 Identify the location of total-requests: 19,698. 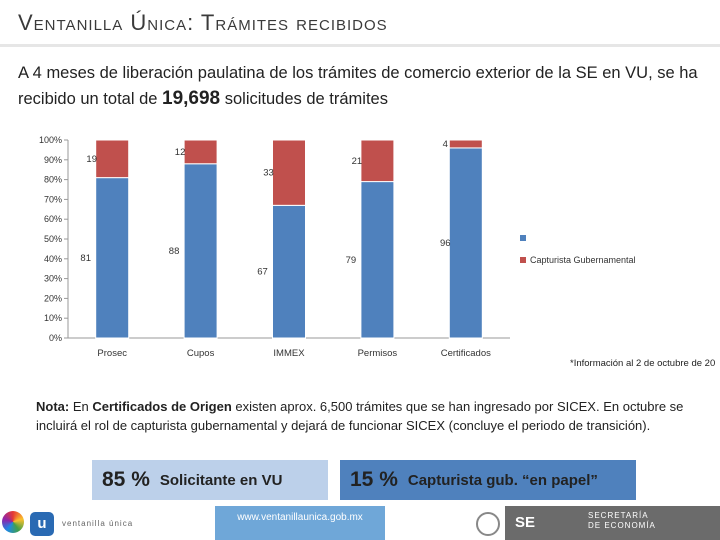
(191, 98).